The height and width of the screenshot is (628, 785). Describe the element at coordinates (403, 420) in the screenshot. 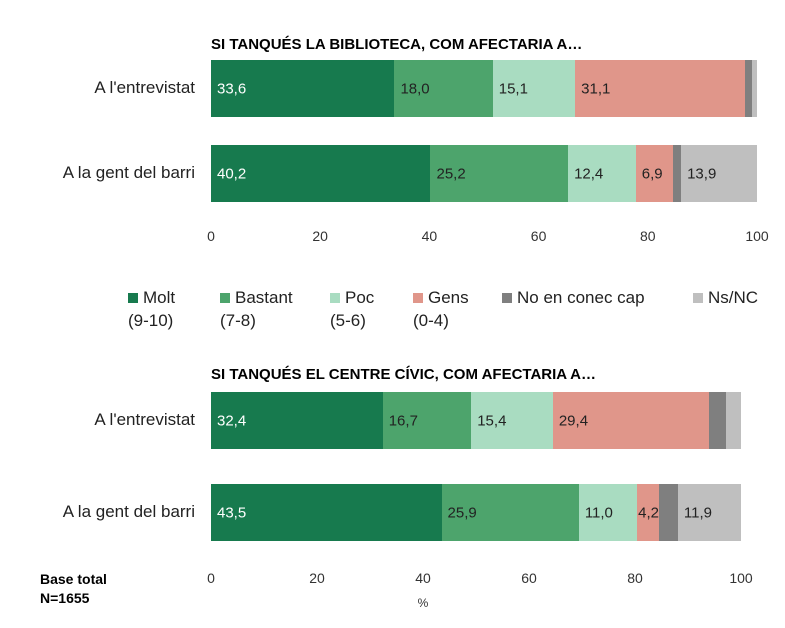

I see `data-label: 16,7` at that location.